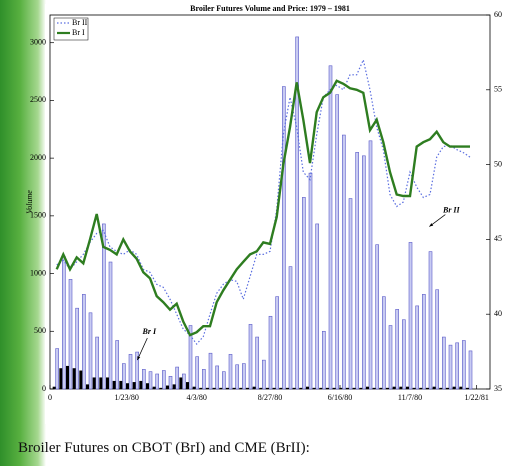 This screenshot has width=514, height=466. Describe the element at coordinates (38, 42) in the screenshot. I see `y-tick-label: 3000` at that location.